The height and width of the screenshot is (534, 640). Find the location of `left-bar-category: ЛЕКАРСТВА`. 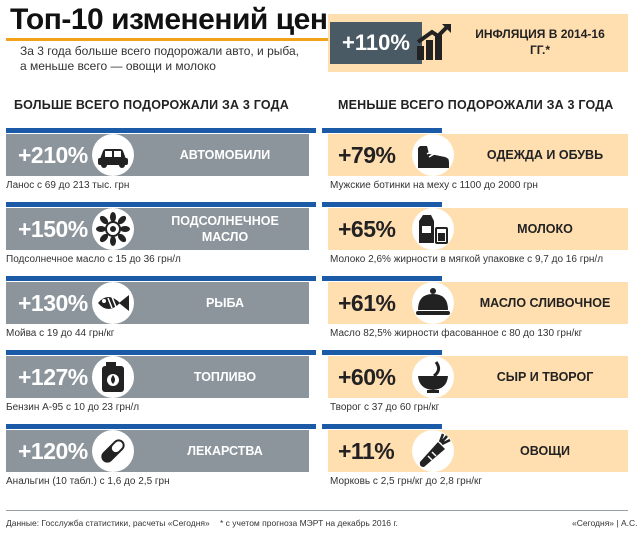

left-bar-category: ЛЕКАРСТВА is located at coordinates (225, 451).